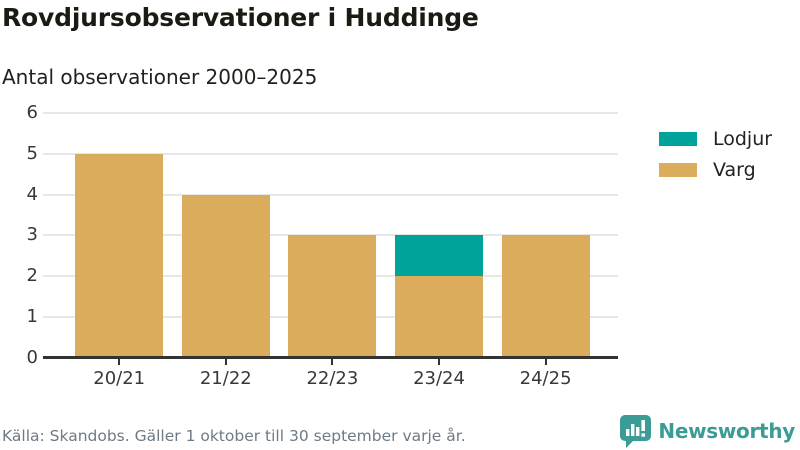  Describe the element at coordinates (545, 378) in the screenshot. I see `x-axis-tick-label: 24/25` at that location.